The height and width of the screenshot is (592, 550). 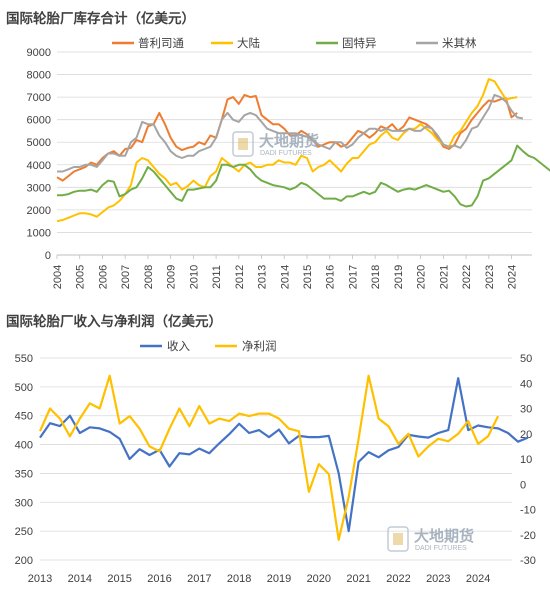 I want to click on chart1-xtick-label: 2008, so click(x=149, y=277).